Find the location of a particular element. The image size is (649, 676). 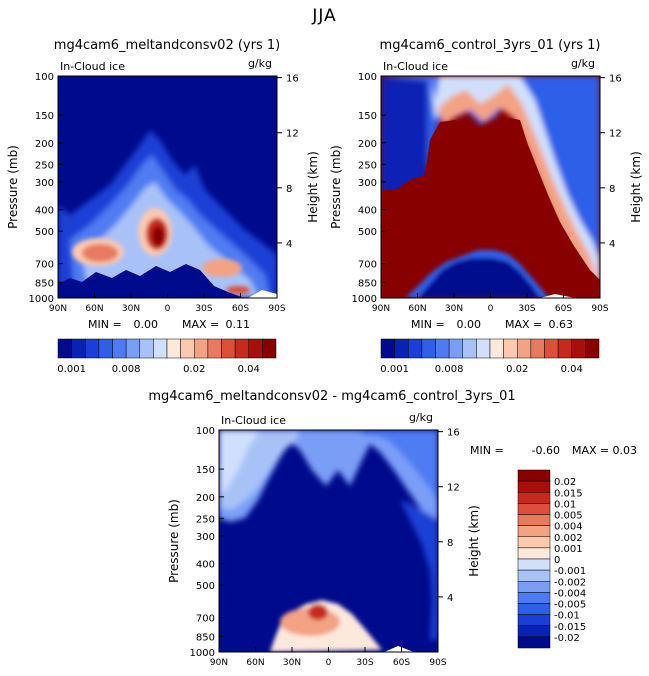

panel-a-max-sh is located at coordinates (222, 268).